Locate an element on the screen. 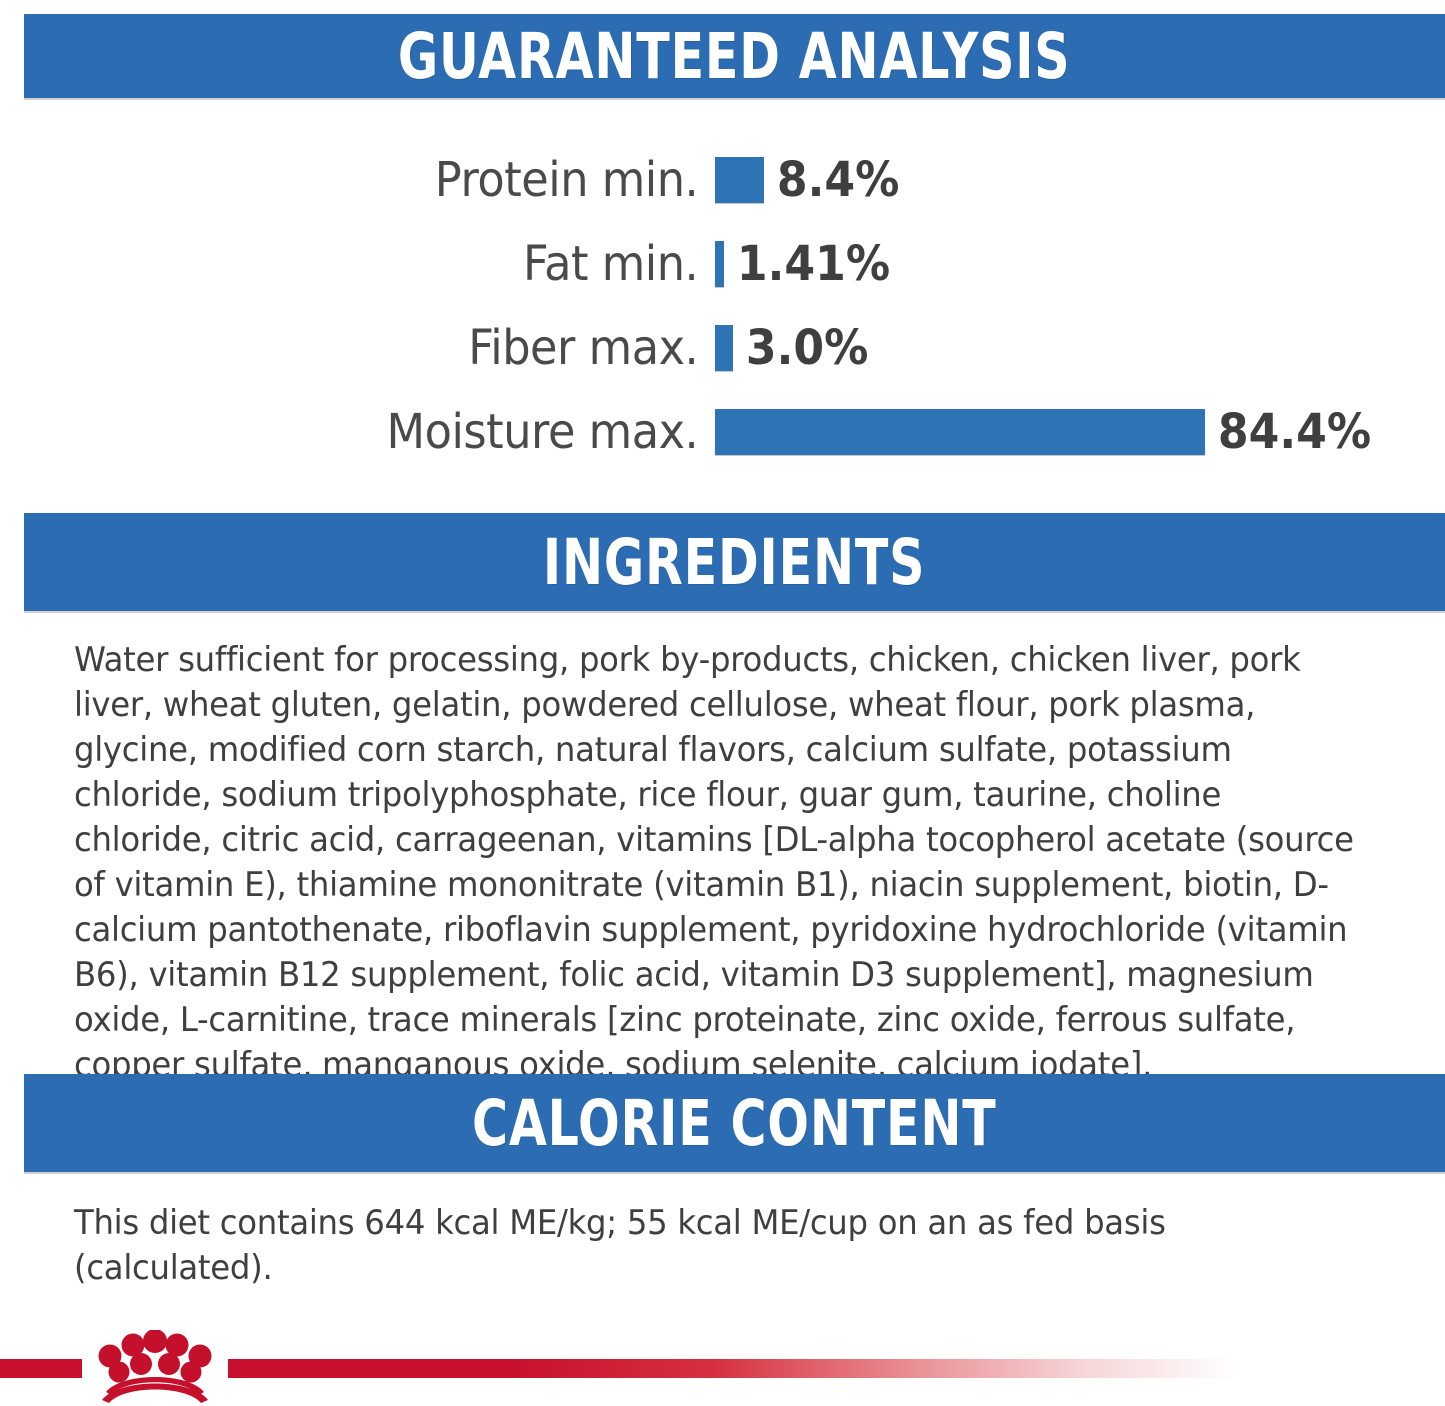  guaranteed-analysis-banner: GUARANTEED ANALYSIS is located at coordinates (734, 56).